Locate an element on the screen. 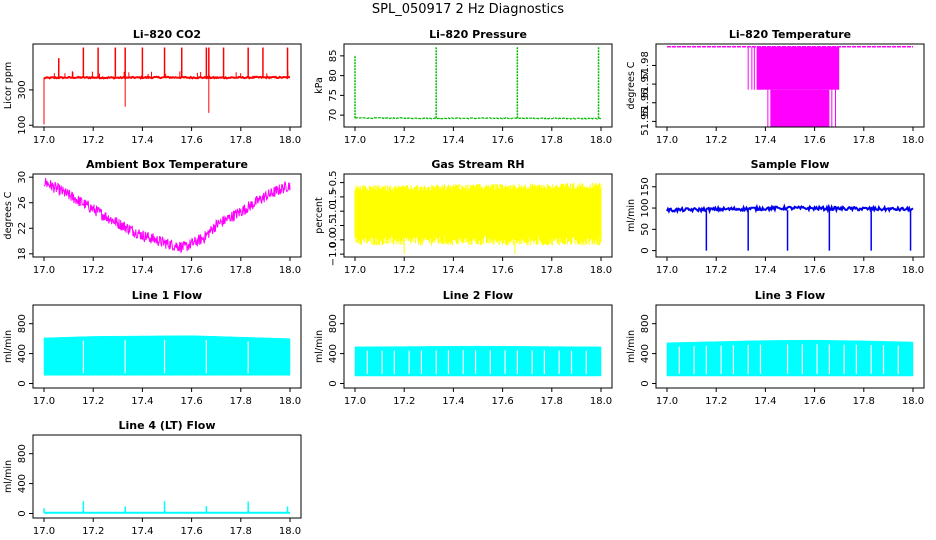 This screenshot has width=936, height=540. chart-title: Line 3 Flow is located at coordinates (790, 295).